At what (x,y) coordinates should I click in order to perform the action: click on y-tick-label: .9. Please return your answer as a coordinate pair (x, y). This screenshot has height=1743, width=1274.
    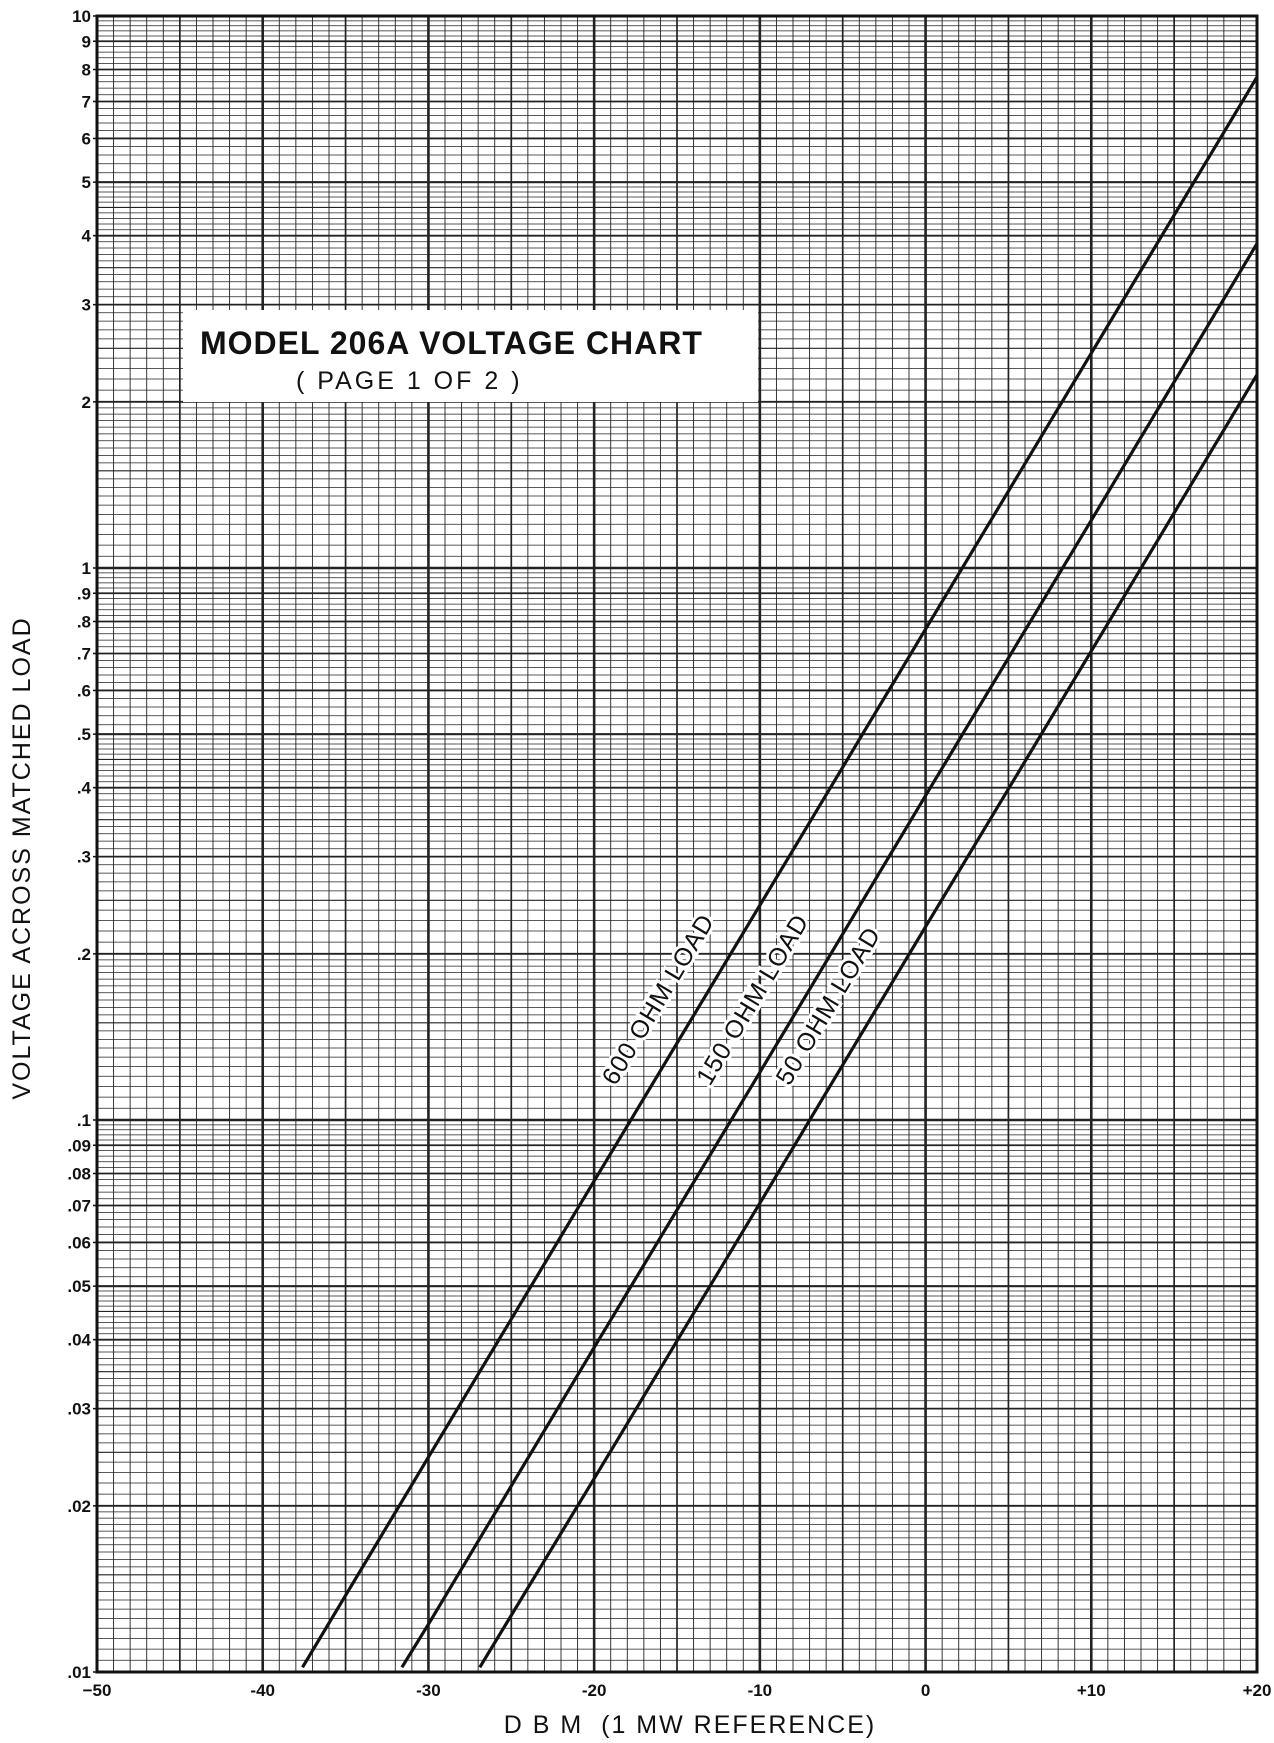
    Looking at the image, I should click on (84, 593).